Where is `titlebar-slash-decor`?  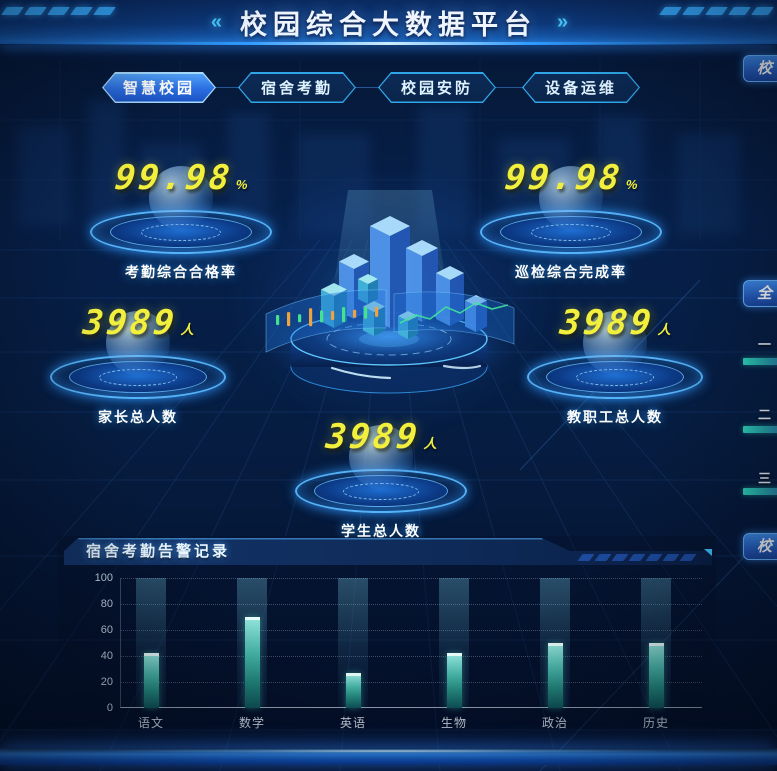 titlebar-slash-decor is located at coordinates (637, 557).